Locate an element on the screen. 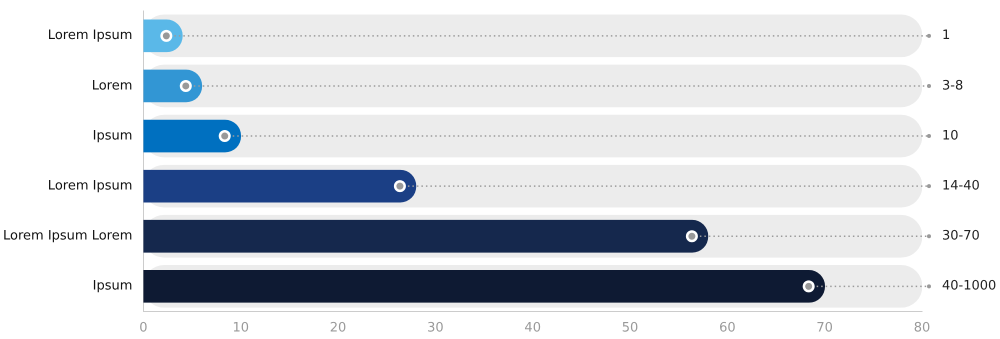 Image resolution: width=1000 pixels, height=339 pixels. text: 1 is located at coordinates (946, 36).